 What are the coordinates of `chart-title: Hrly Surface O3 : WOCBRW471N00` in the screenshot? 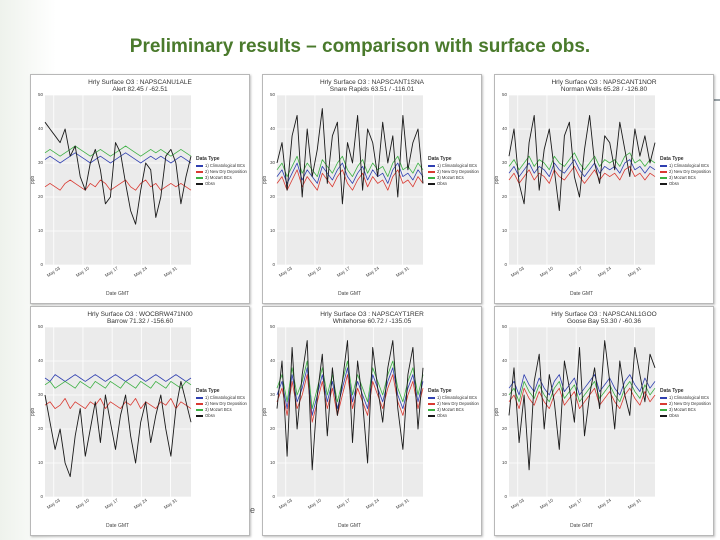 It's located at (140, 314).